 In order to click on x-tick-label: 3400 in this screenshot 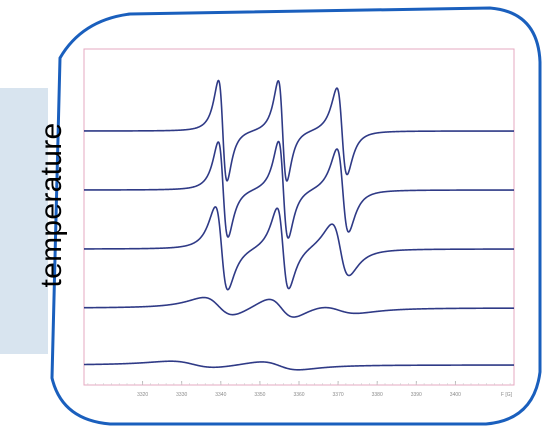, I will do `click(455, 395)`.